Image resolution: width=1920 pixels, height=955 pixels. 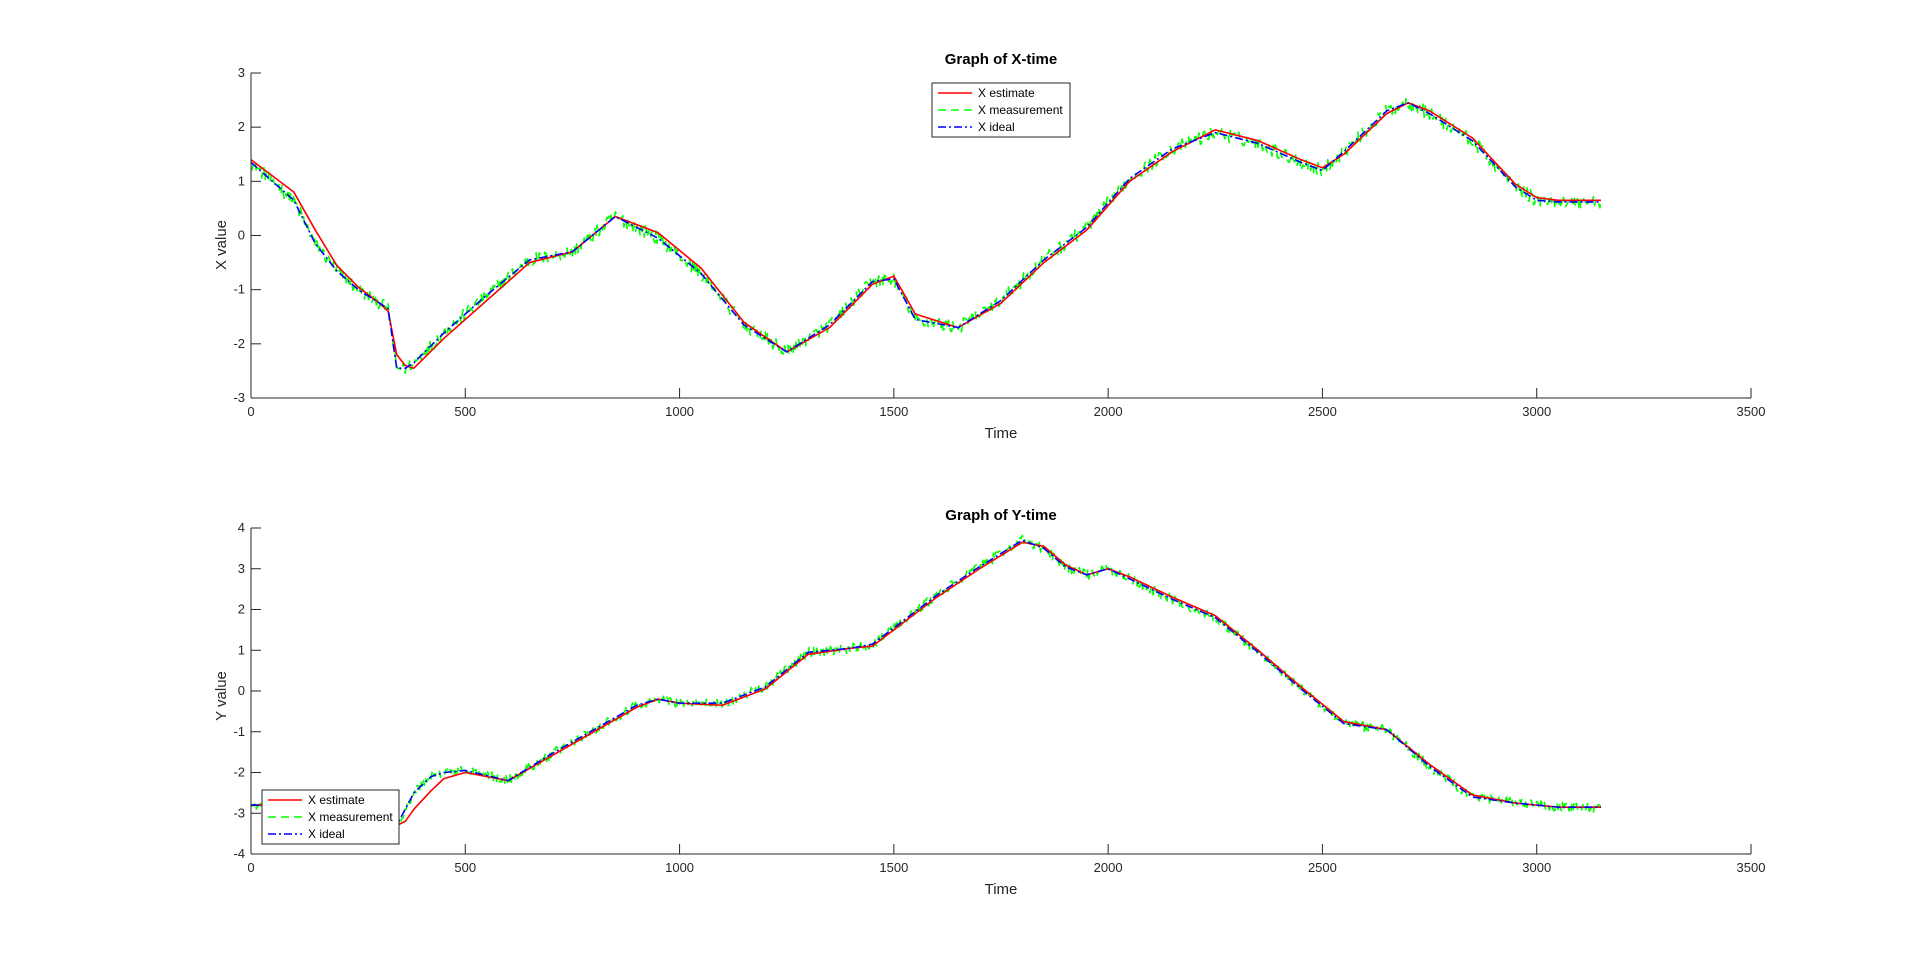 I want to click on y-tick-label: -4, so click(x=239, y=853).